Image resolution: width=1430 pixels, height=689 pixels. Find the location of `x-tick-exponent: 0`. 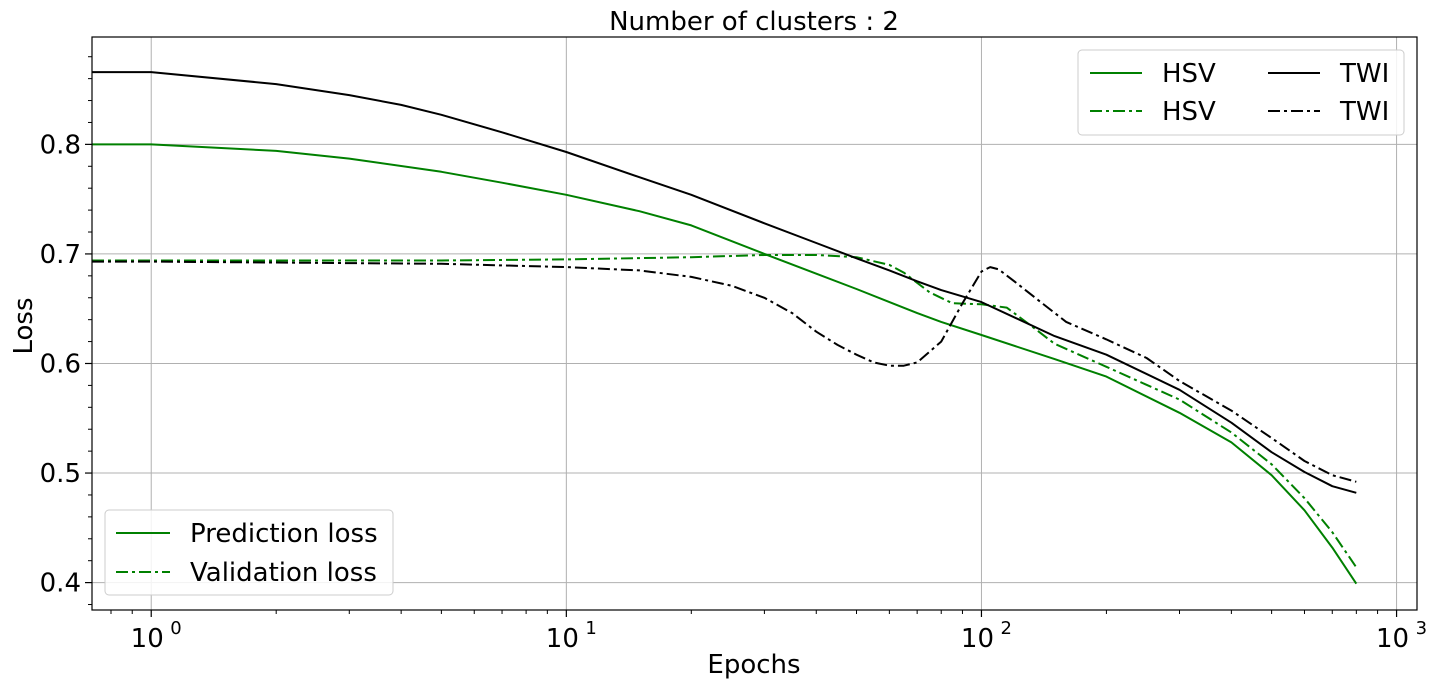

x-tick-exponent: 0 is located at coordinates (175, 628).